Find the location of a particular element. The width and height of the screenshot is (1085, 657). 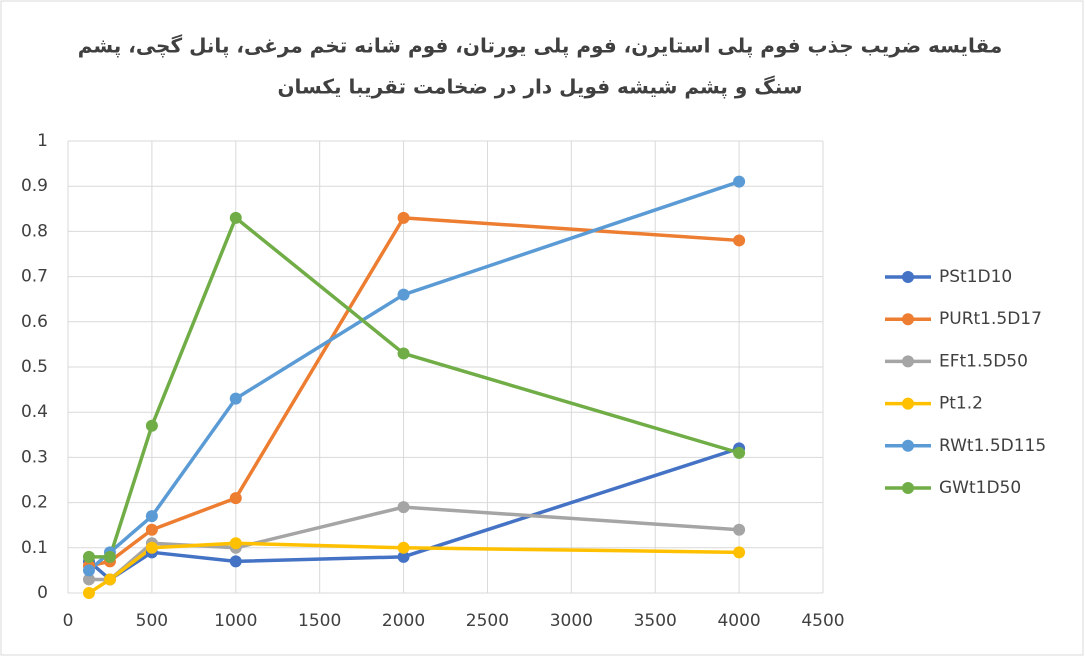

x-tick-label: 1500 is located at coordinates (319, 621).